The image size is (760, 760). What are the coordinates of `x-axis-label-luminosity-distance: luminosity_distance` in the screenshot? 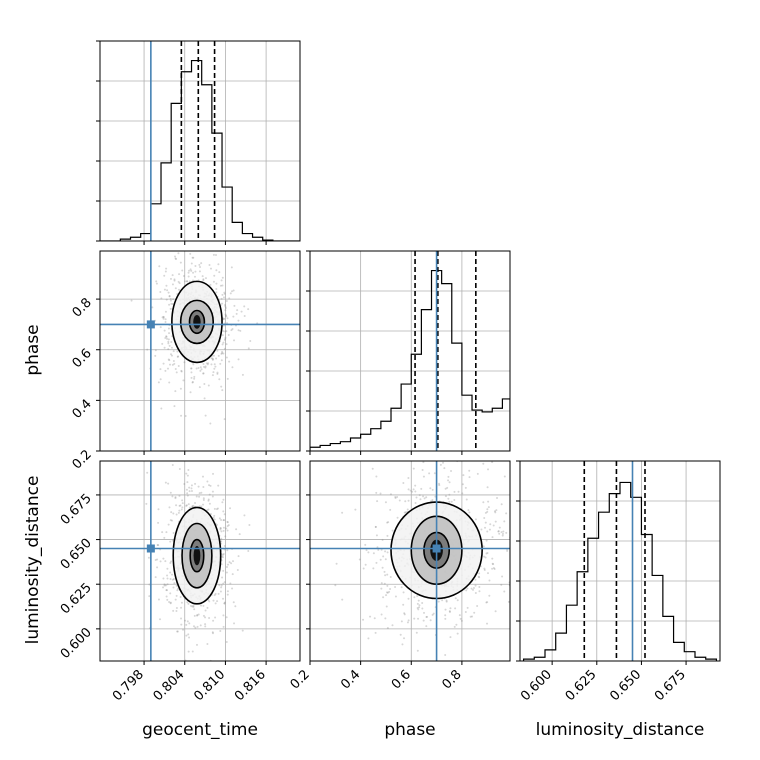 It's located at (620, 730).